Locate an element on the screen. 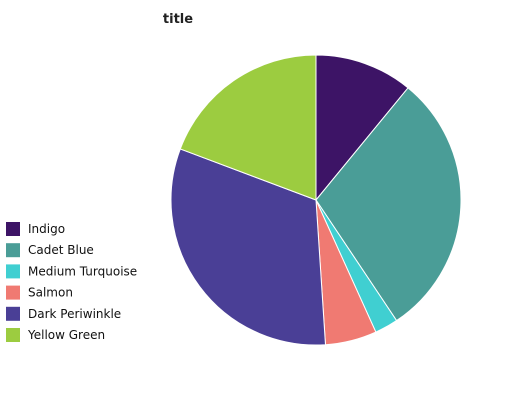  legend-swatch-cadet-blue is located at coordinates (13, 250).